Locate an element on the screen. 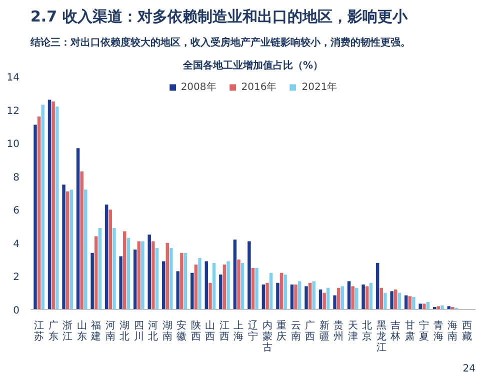 The width and height of the screenshot is (500, 376). y-tick-label: 12 is located at coordinates (13, 111).